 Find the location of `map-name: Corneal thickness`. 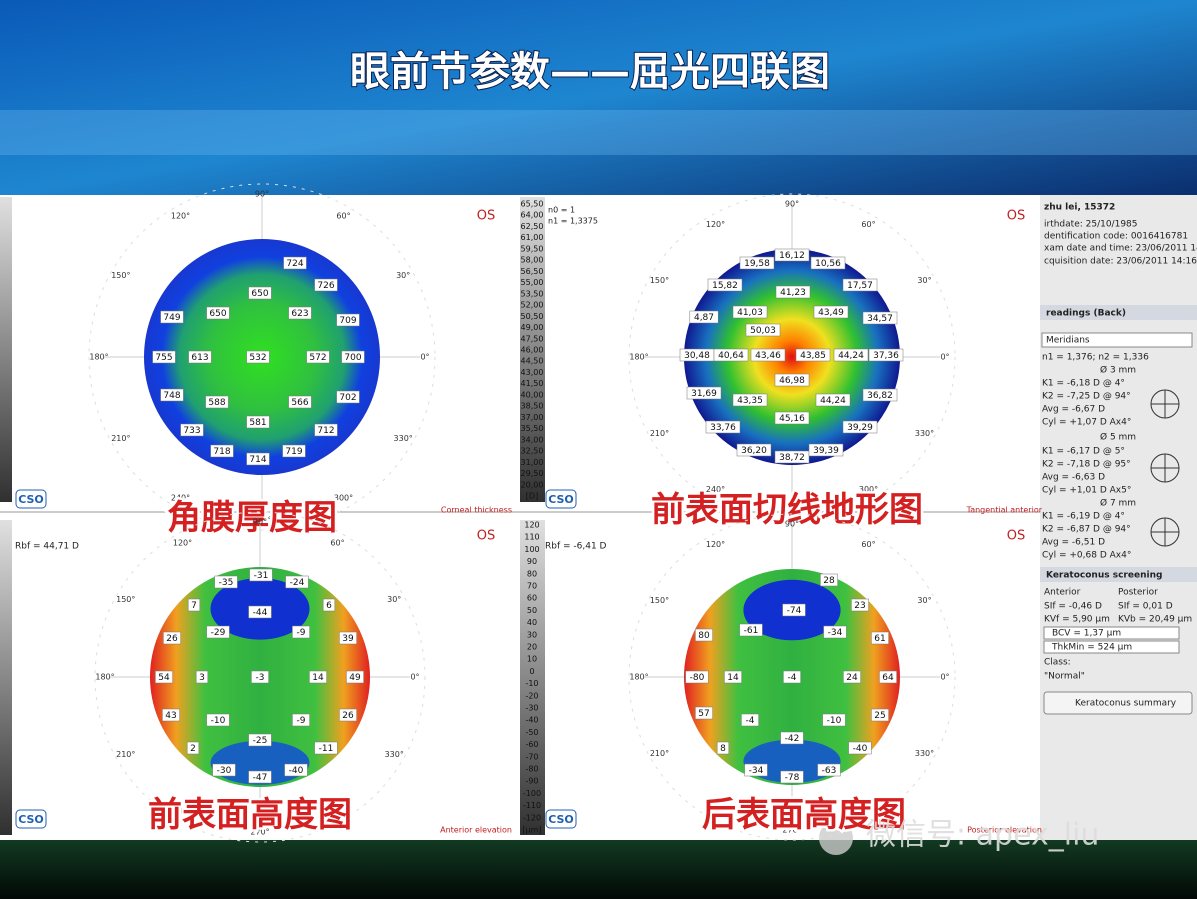

map-name: Corneal thickness is located at coordinates (476, 510).